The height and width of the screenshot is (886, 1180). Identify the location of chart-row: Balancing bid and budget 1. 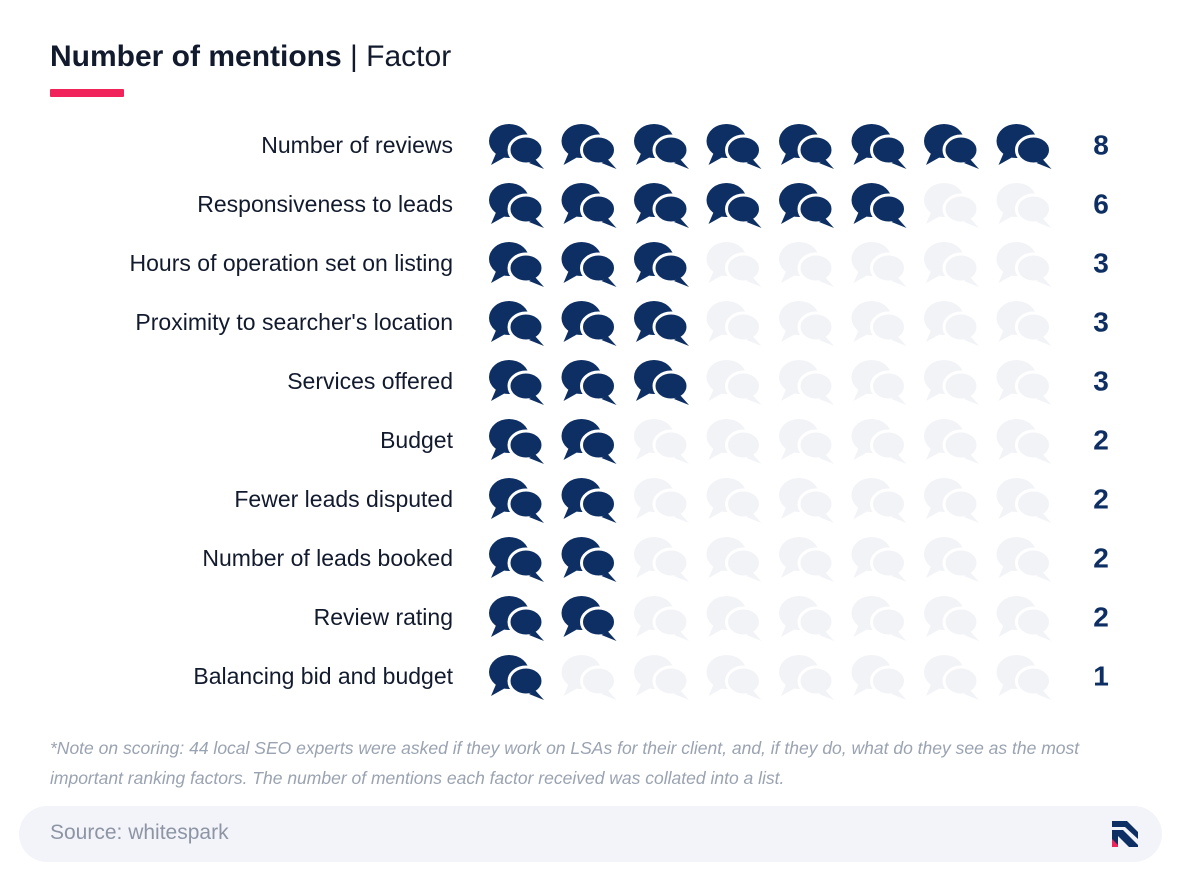
(651, 677).